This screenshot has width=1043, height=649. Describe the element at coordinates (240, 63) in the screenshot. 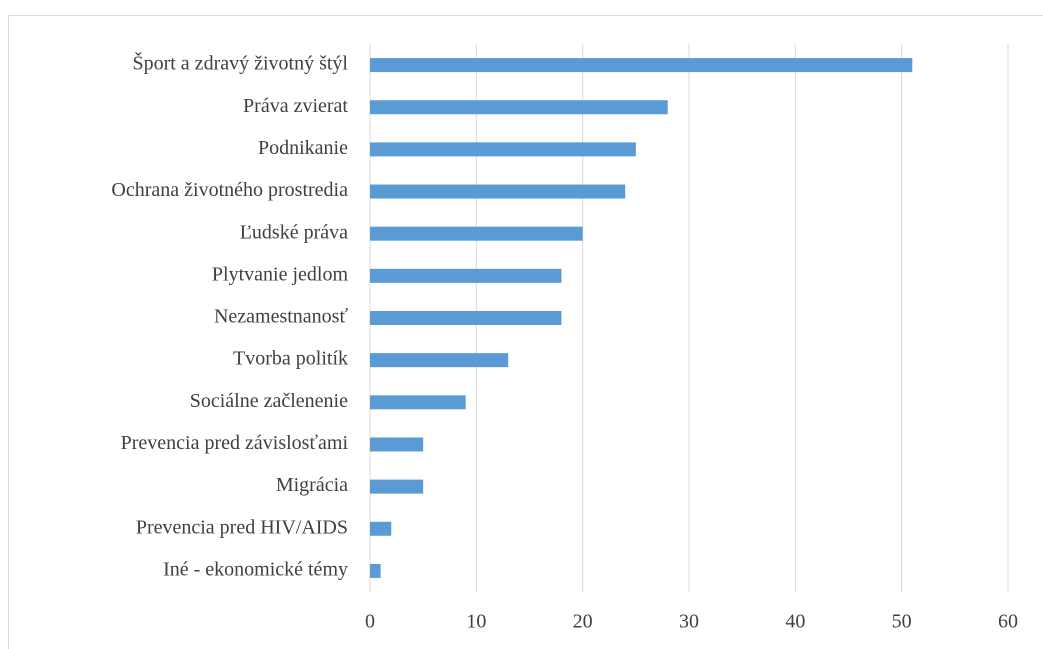

I see `y-tick-label: Šport a zdravý životný štýl` at that location.